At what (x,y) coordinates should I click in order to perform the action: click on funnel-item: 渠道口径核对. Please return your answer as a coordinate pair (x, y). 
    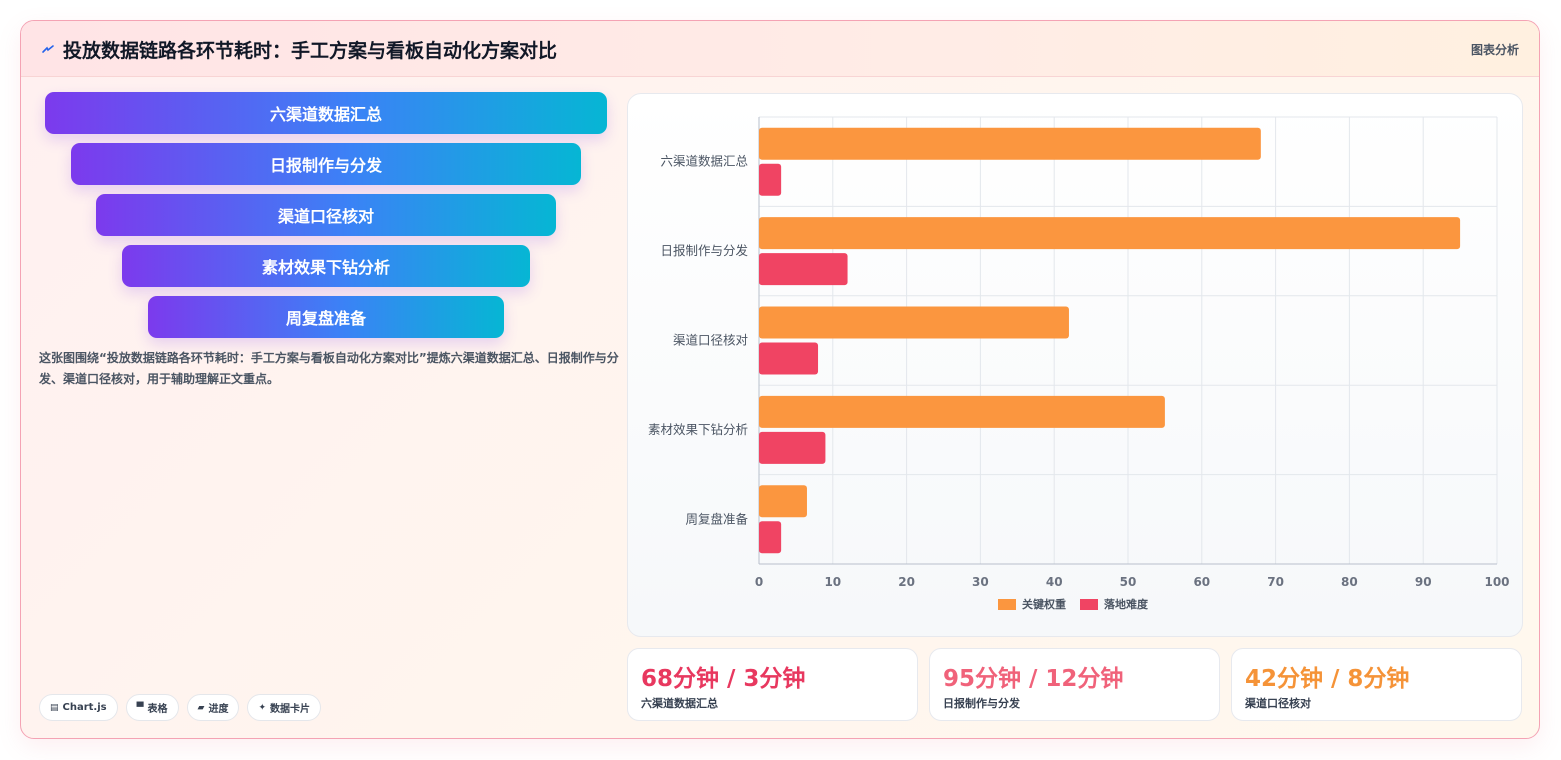
    Looking at the image, I should click on (326, 215).